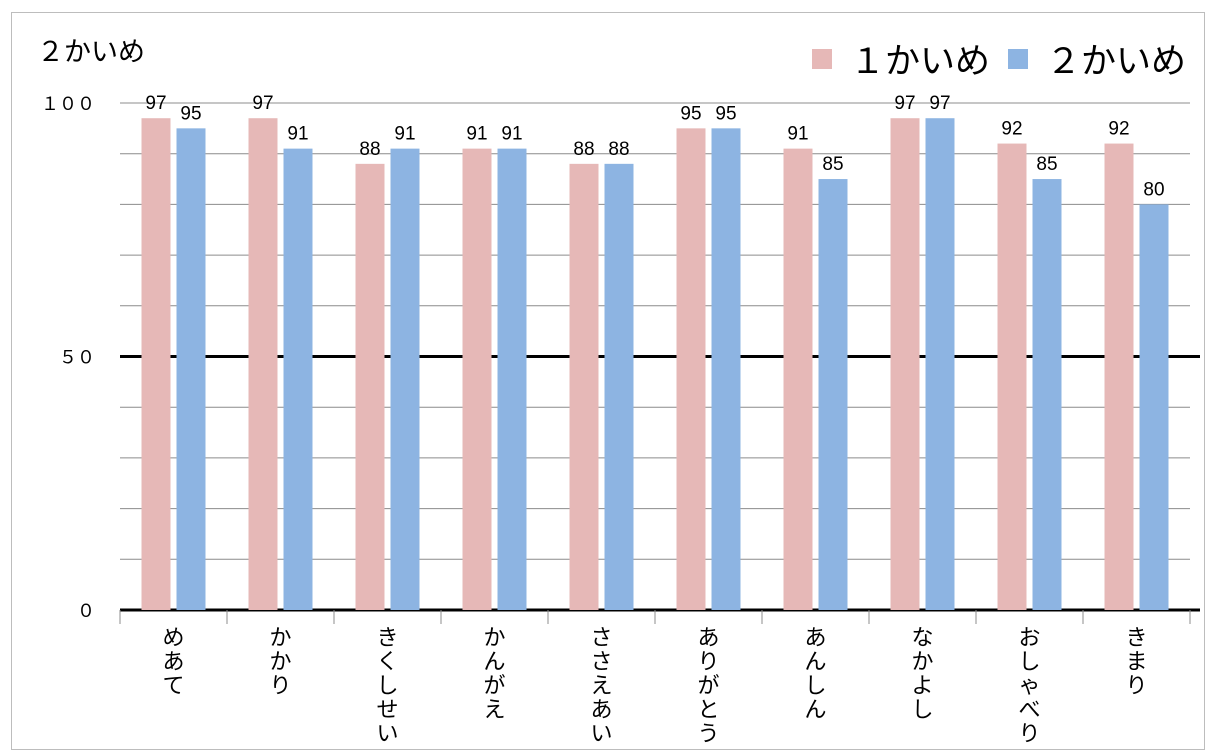 Image resolution: width=1208 pixels, height=753 pixels. I want to click on legend-label-series-1: １かいめ, so click(919, 62).